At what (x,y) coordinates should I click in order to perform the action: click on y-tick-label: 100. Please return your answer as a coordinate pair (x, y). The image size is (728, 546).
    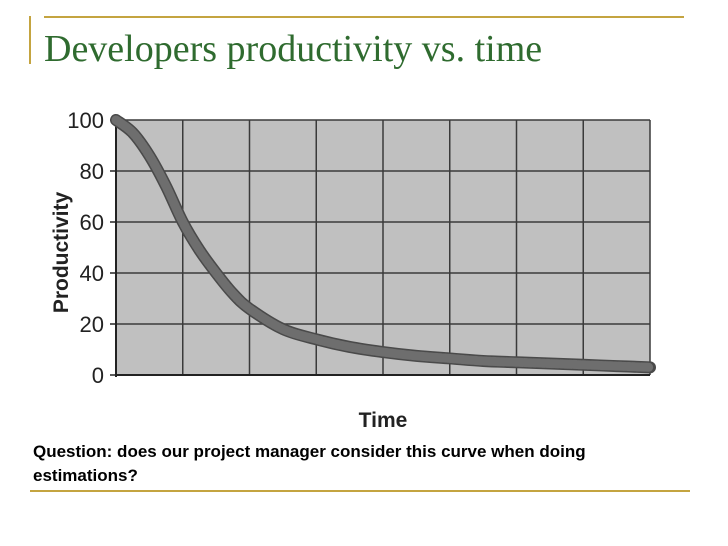
    Looking at the image, I should click on (85, 120).